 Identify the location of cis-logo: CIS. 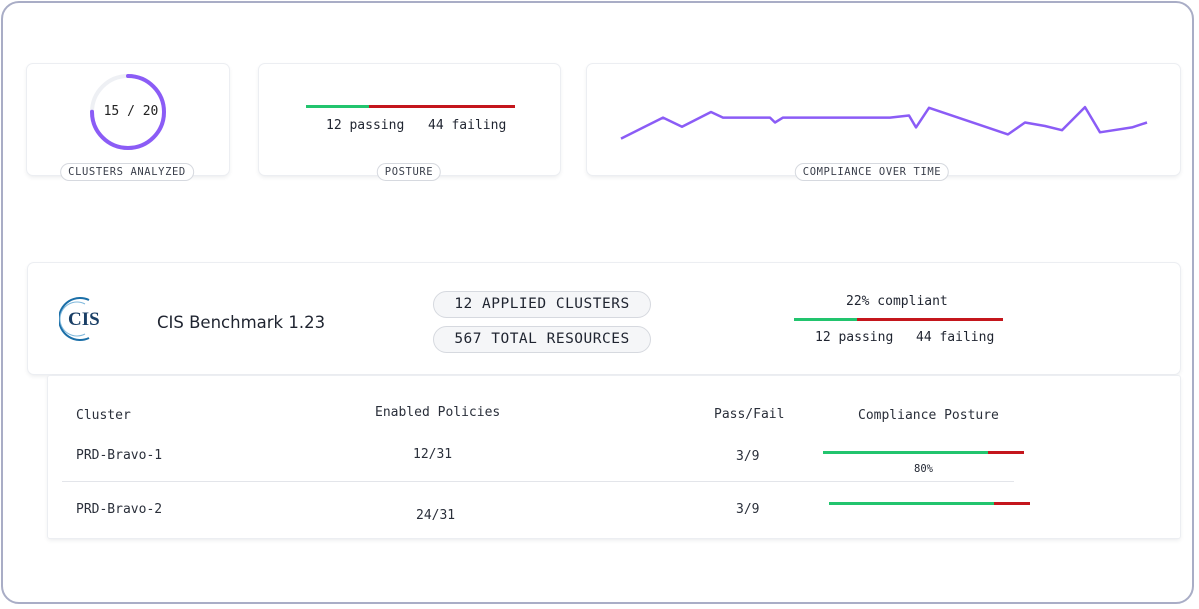
(82, 319).